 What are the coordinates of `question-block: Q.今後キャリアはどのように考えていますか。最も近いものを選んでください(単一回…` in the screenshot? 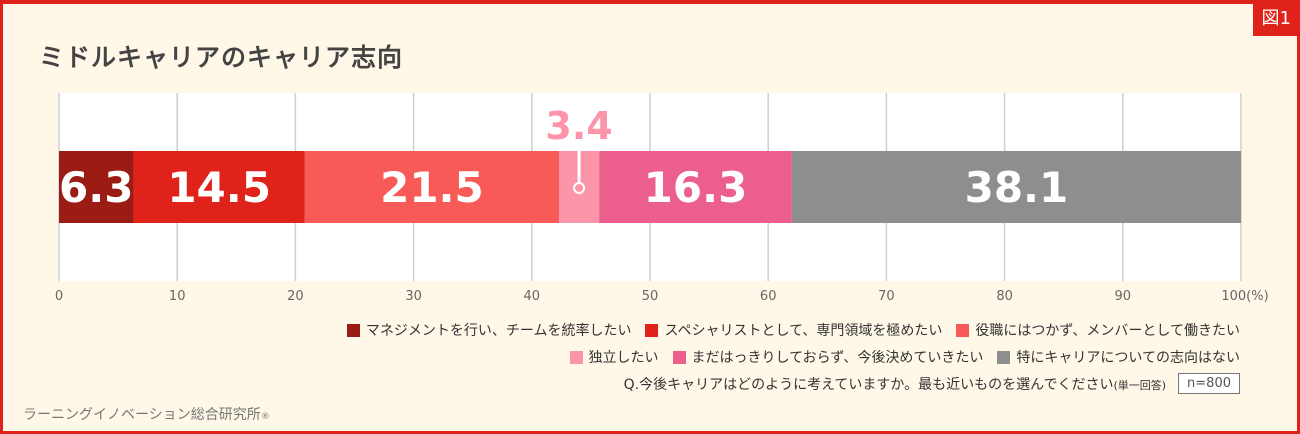 It's located at (932, 383).